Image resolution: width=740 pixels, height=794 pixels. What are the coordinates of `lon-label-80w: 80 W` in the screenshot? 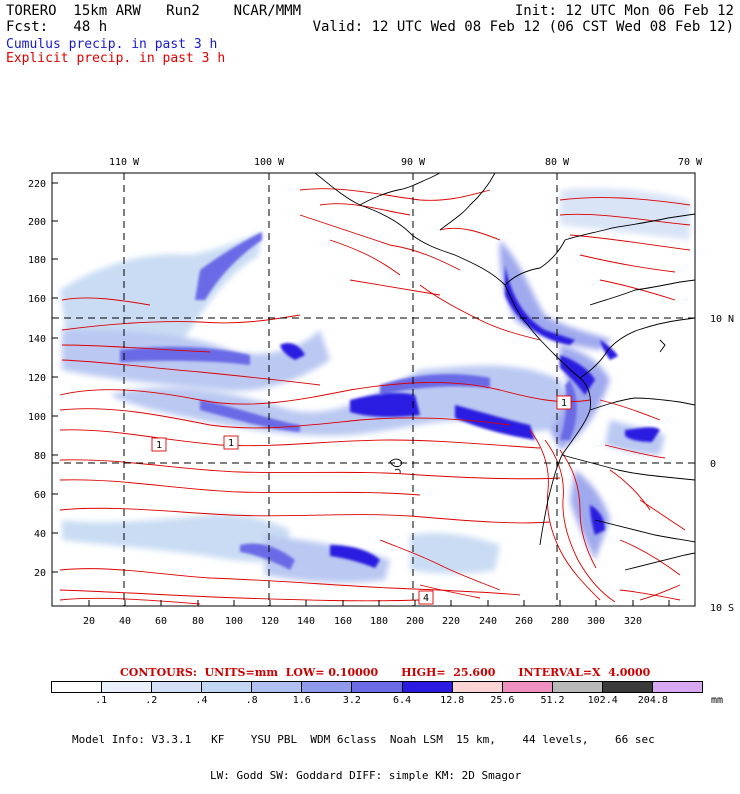 It's located at (557, 162).